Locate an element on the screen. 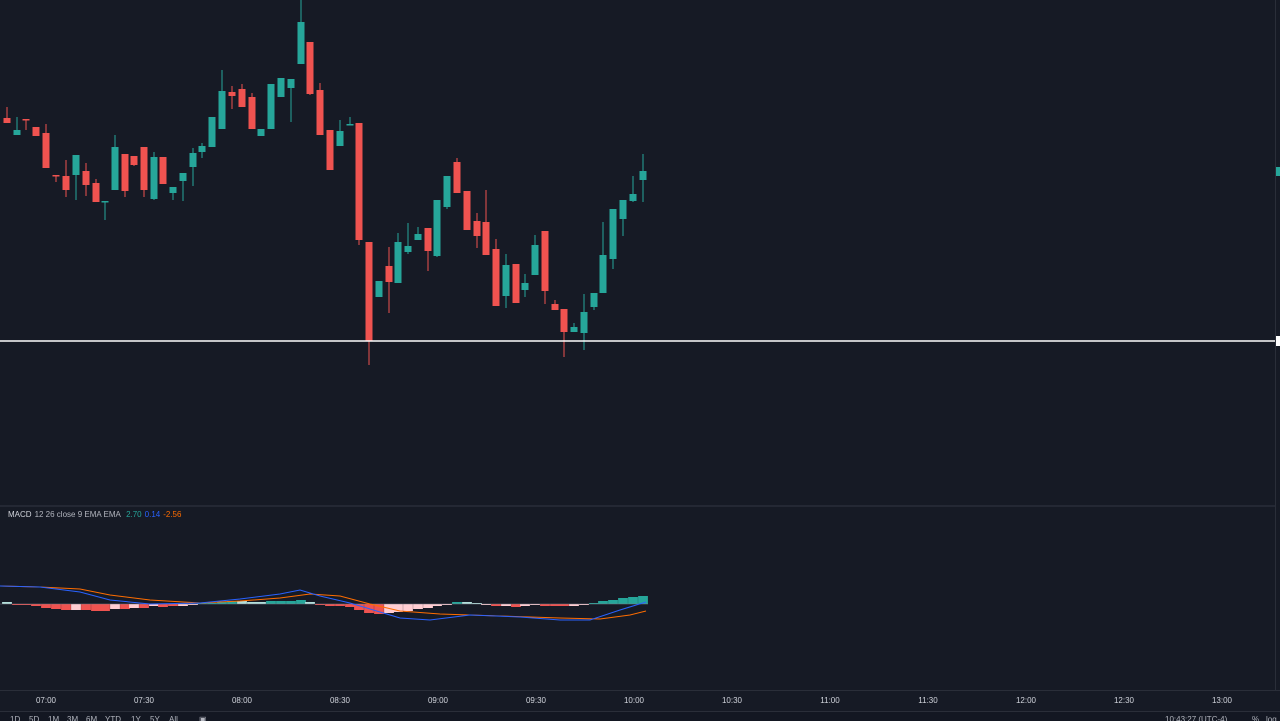 The image size is (1280, 721). pane-separator is located at coordinates (640, 506).